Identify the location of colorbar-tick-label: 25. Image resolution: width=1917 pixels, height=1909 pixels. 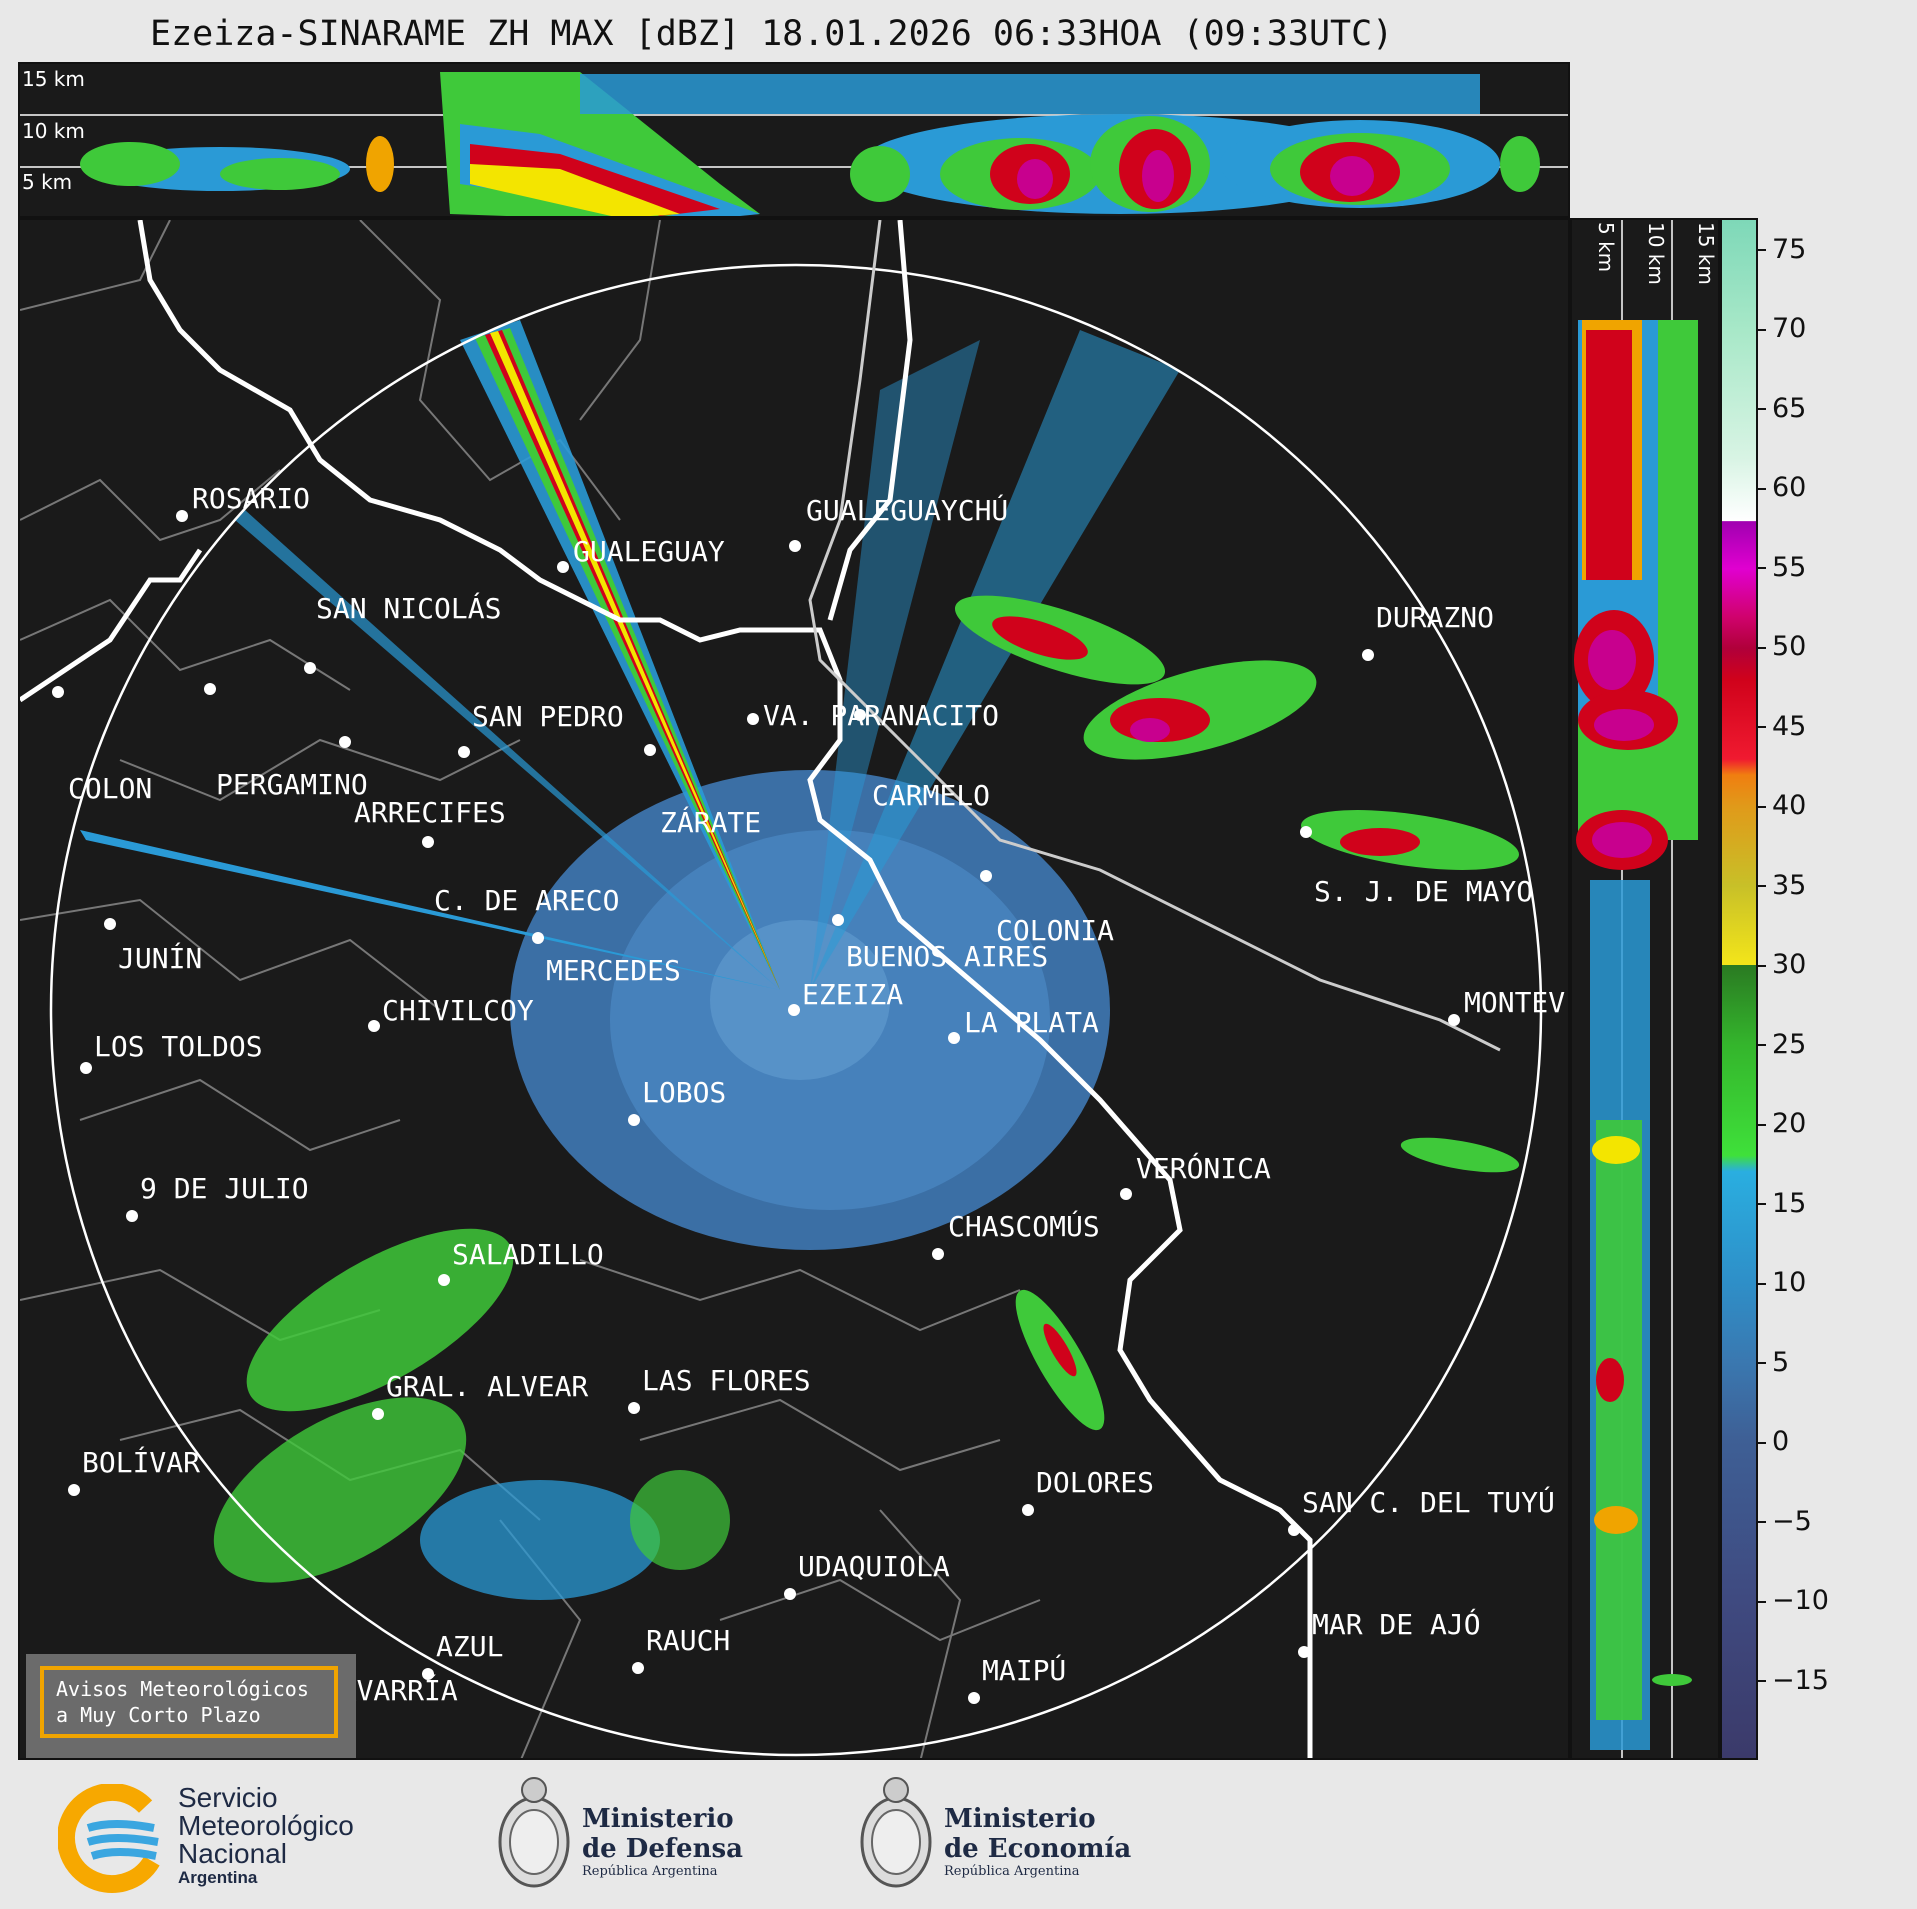
(1789, 1044).